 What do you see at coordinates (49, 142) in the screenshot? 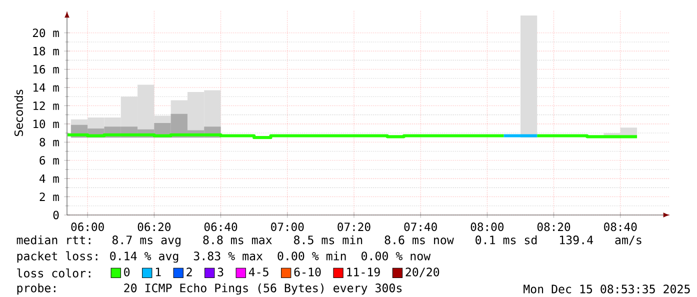
I see `y-tick-label: 8 m` at bounding box center [49, 142].